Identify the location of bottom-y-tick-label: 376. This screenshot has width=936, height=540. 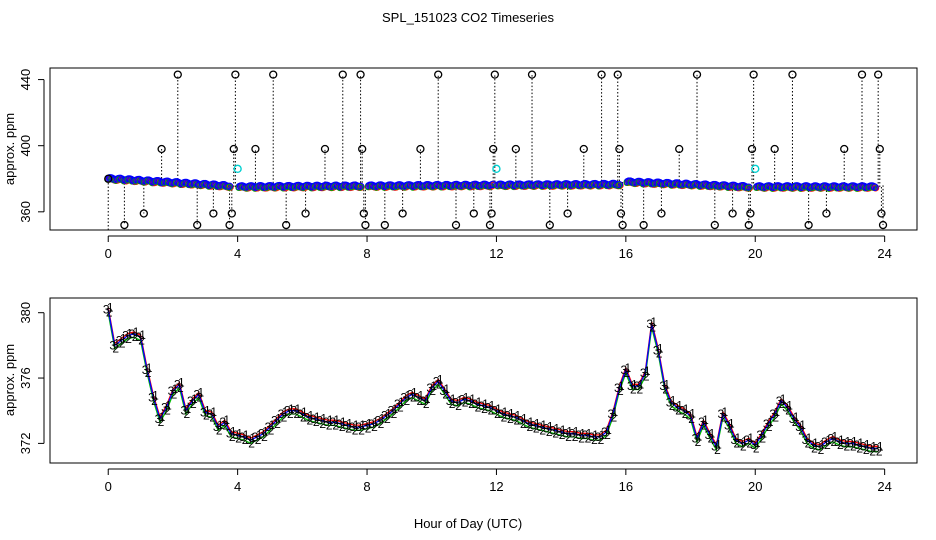
(25, 378).